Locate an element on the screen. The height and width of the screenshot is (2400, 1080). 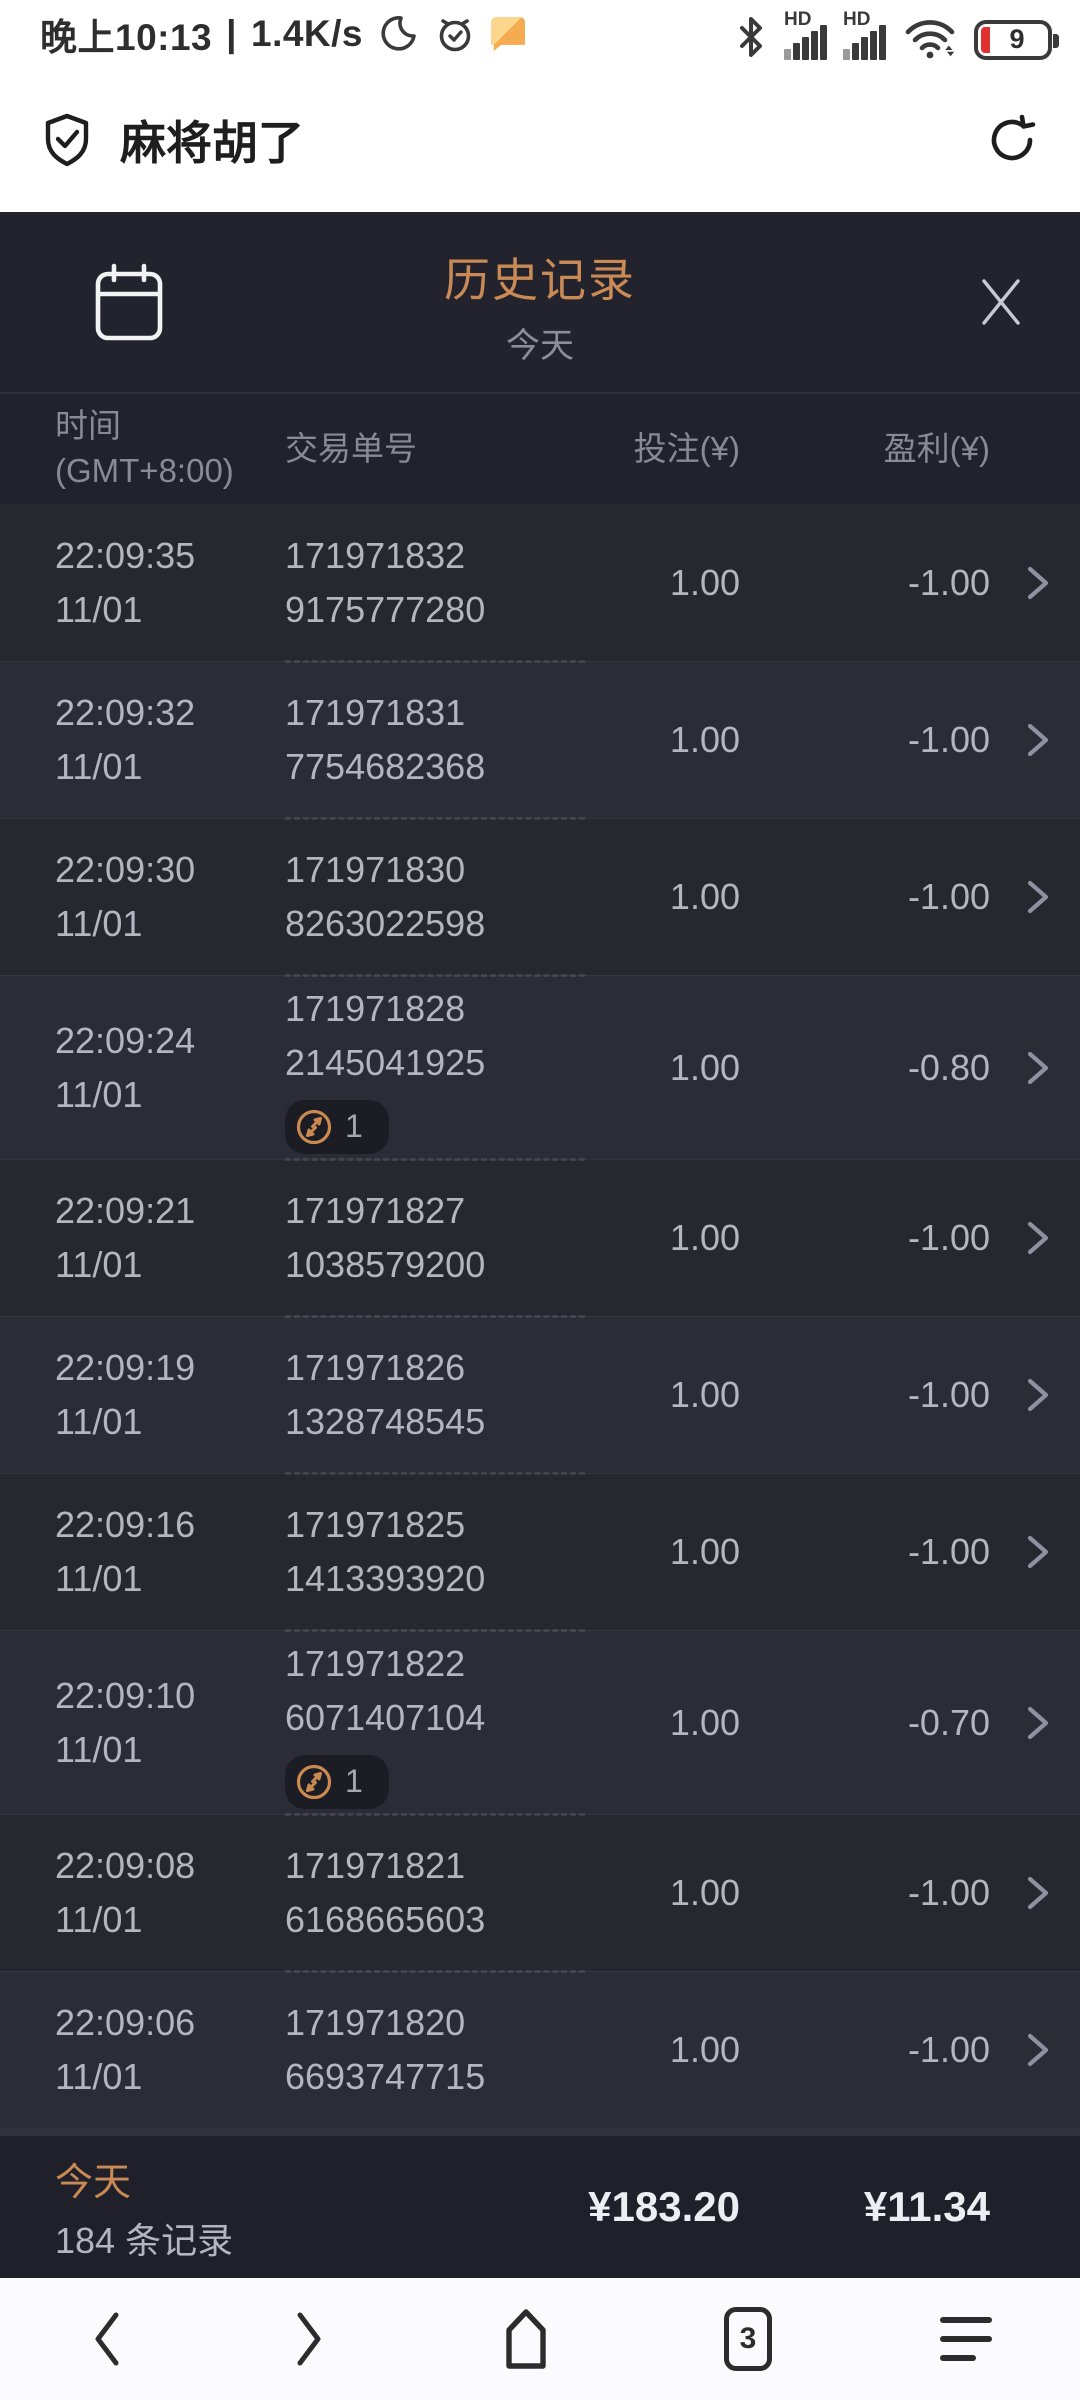
row-txn-line2: 1328748545 is located at coordinates (385, 1421).